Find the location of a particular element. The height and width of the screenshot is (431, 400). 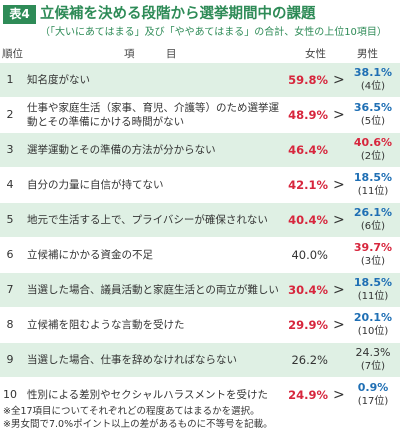

female-value: 24.9% is located at coordinates (308, 395).